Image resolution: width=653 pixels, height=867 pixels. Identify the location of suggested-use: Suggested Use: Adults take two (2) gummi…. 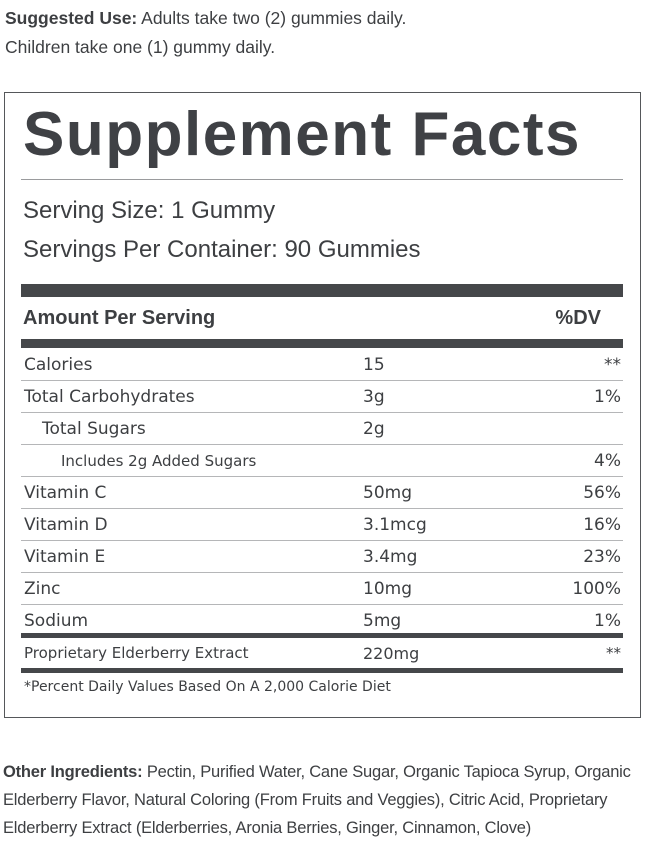
(205, 33).